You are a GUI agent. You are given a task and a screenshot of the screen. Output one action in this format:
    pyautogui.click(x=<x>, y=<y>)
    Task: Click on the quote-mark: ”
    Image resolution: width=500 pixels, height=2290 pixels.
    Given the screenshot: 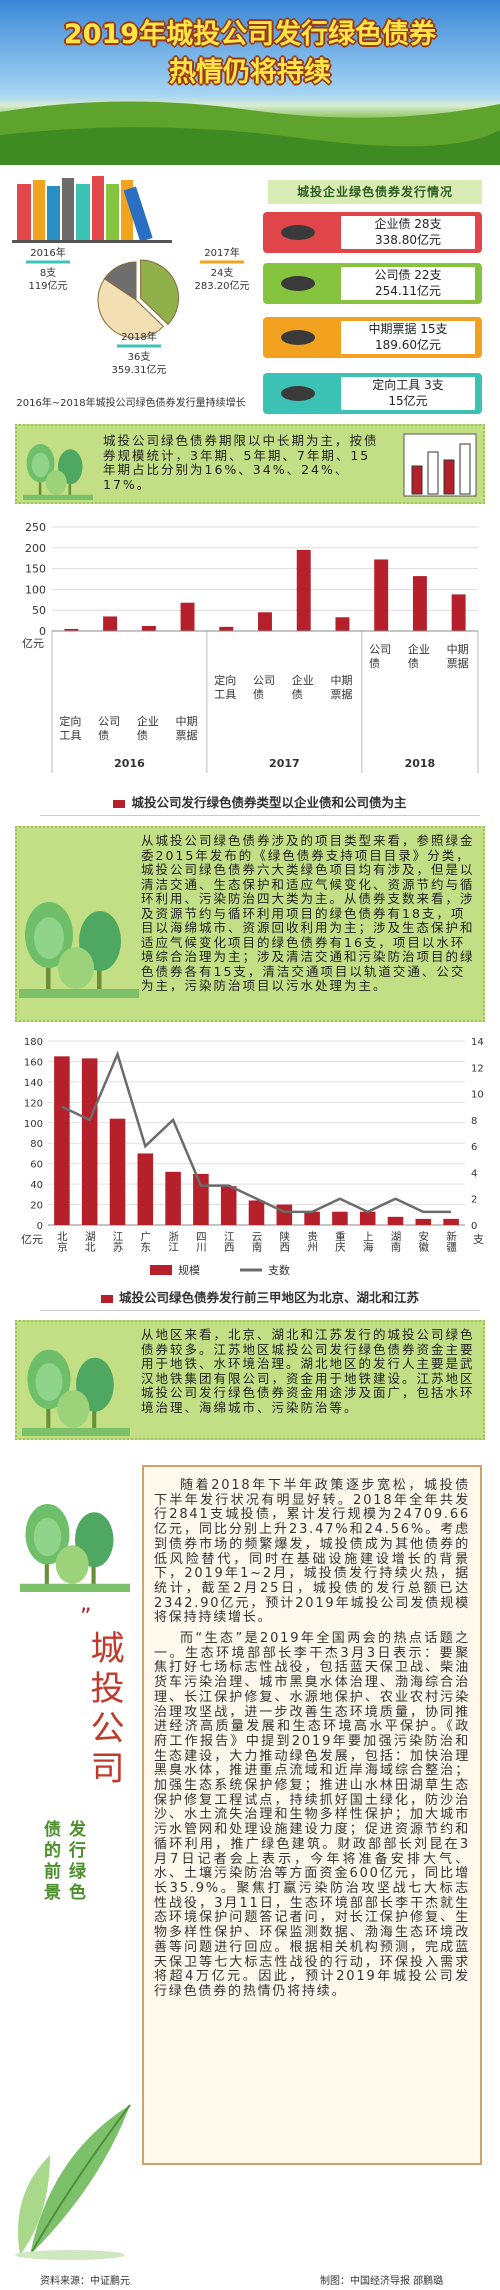 What is the action you would take?
    pyautogui.click(x=86, y=1617)
    